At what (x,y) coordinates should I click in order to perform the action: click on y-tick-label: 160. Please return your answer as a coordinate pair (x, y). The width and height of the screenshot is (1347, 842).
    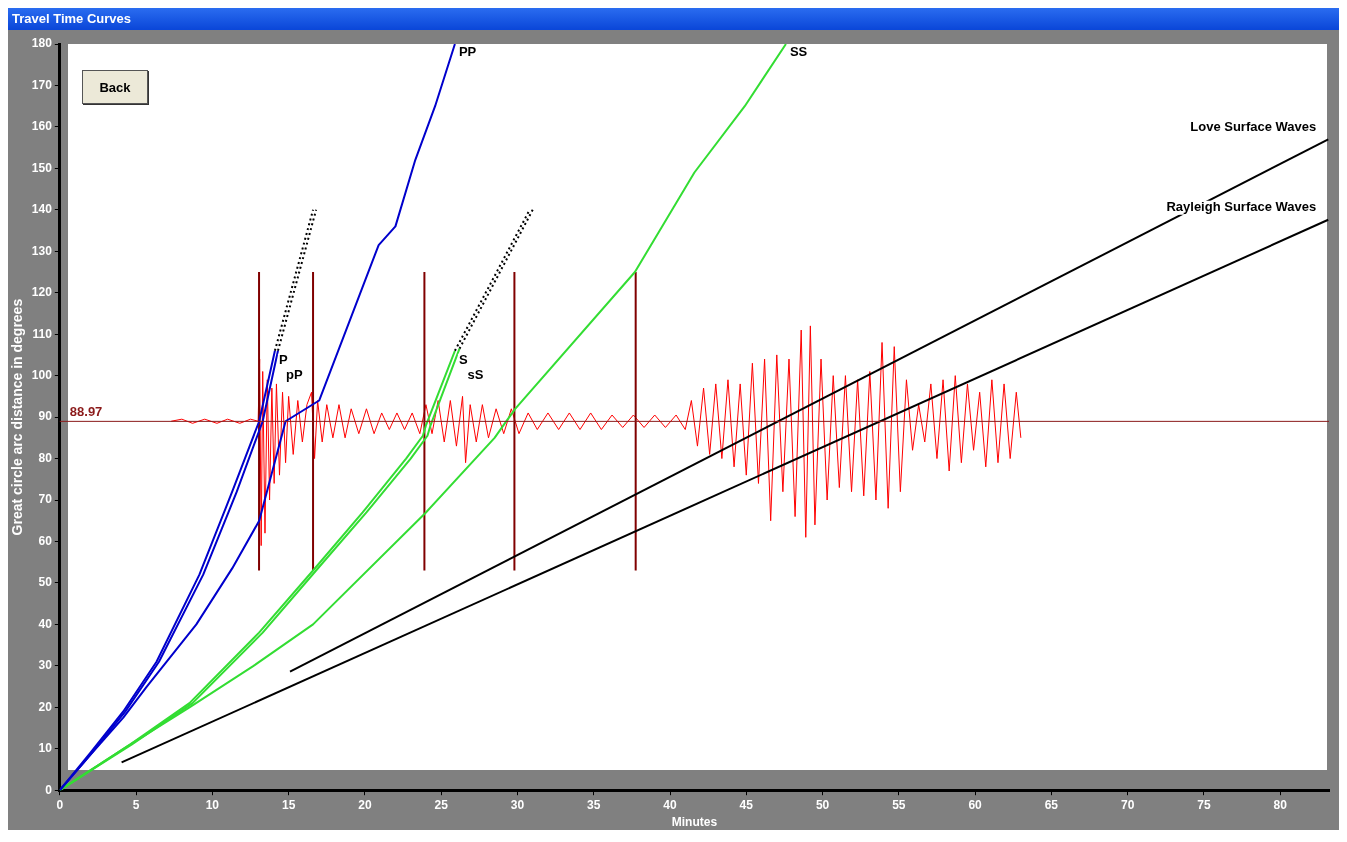
    Looking at the image, I should click on (42, 126).